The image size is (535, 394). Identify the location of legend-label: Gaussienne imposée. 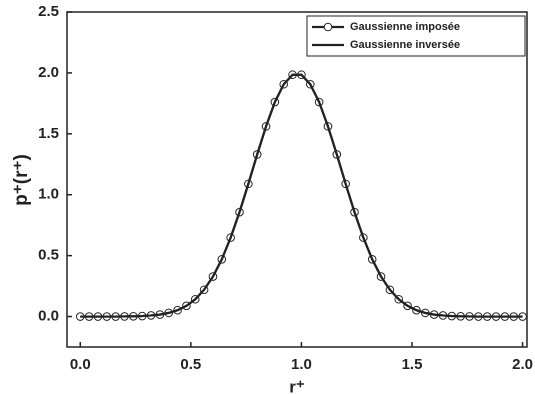
(405, 27).